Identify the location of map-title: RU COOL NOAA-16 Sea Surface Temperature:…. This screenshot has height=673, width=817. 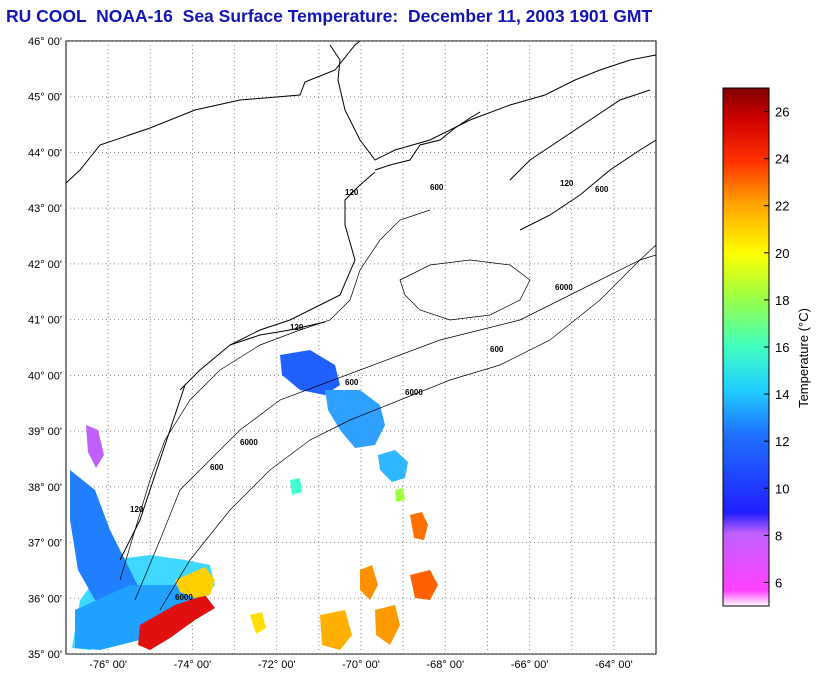
(329, 16).